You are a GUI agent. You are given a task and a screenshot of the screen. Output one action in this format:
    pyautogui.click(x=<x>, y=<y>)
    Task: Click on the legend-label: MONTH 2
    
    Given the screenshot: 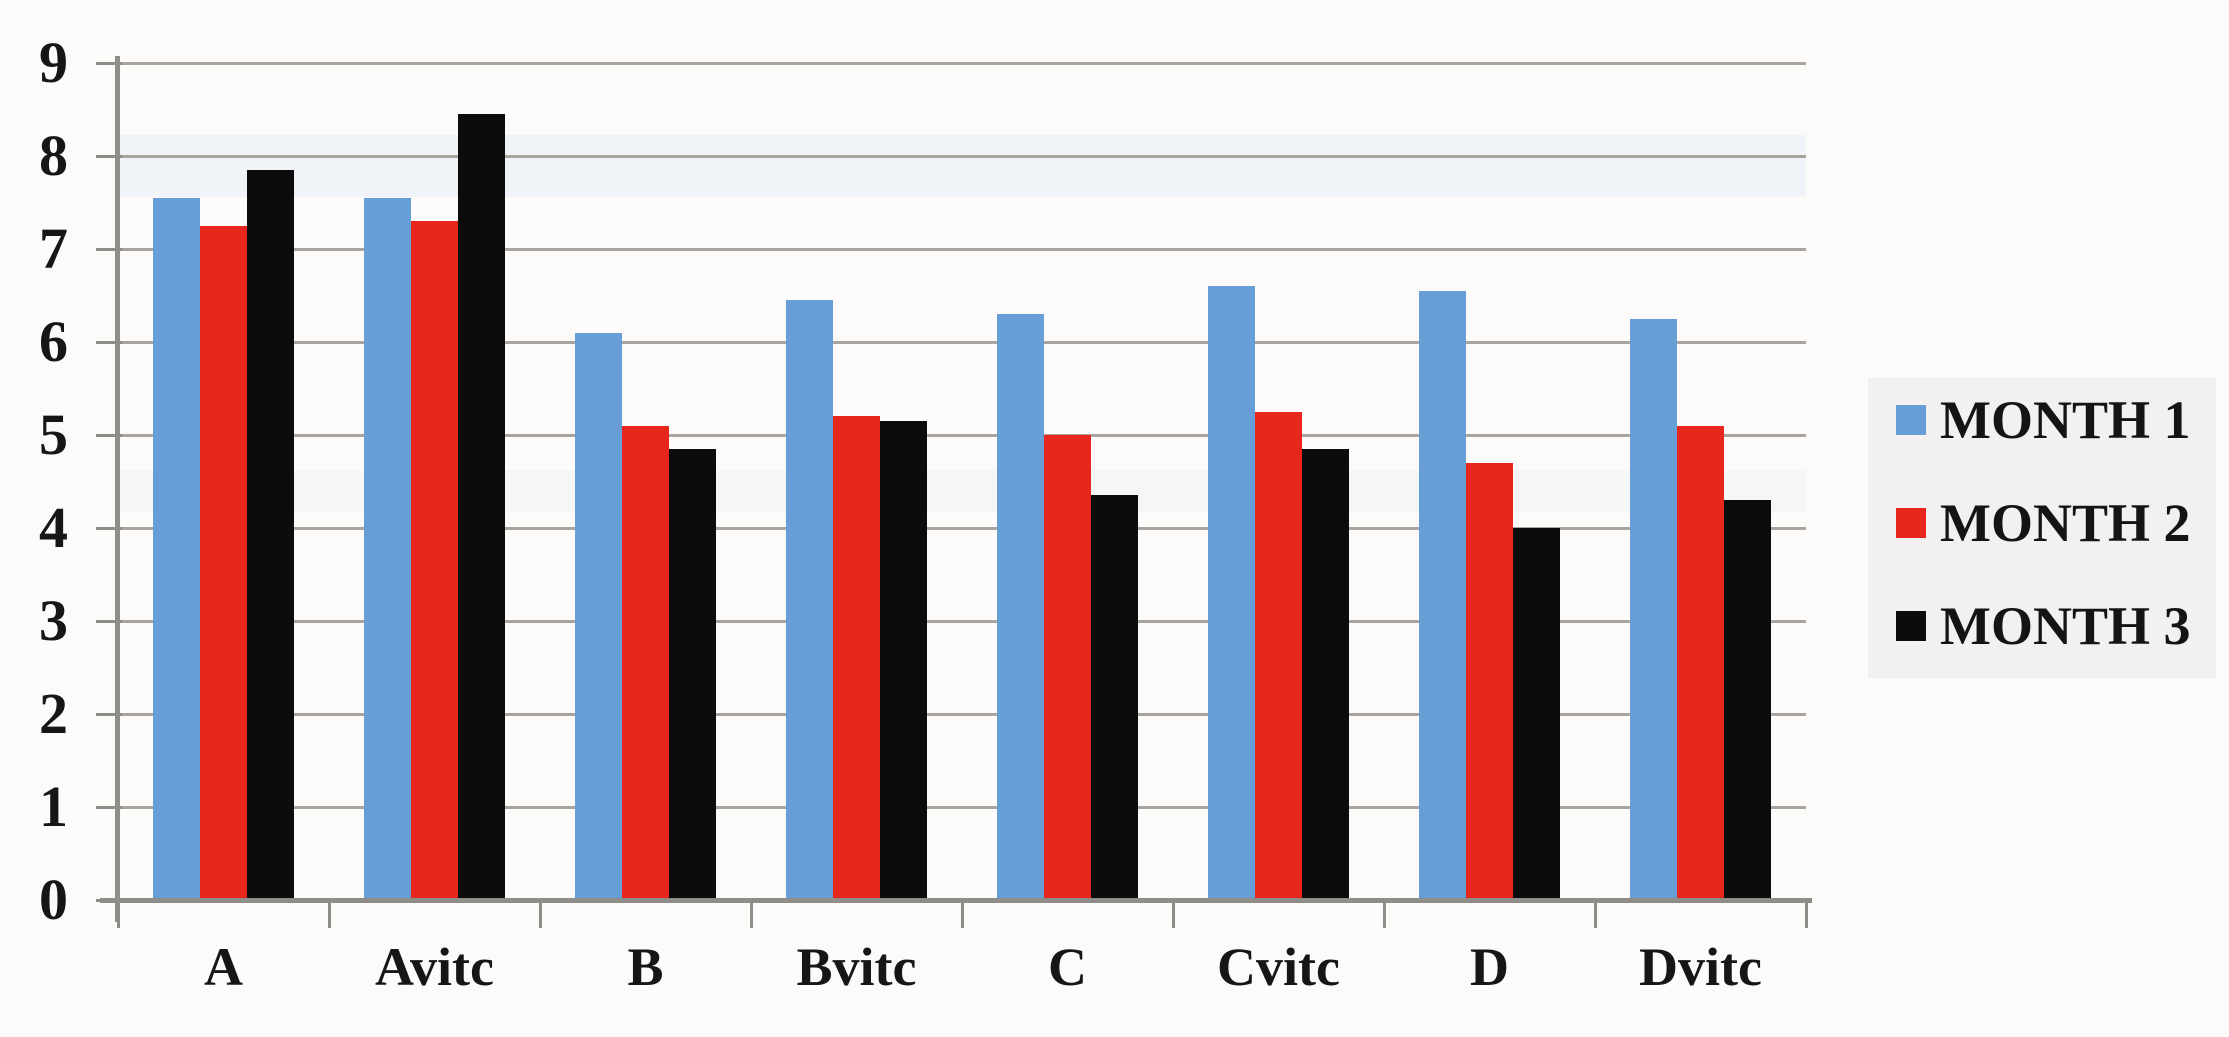 What is the action you would take?
    pyautogui.click(x=2065, y=523)
    